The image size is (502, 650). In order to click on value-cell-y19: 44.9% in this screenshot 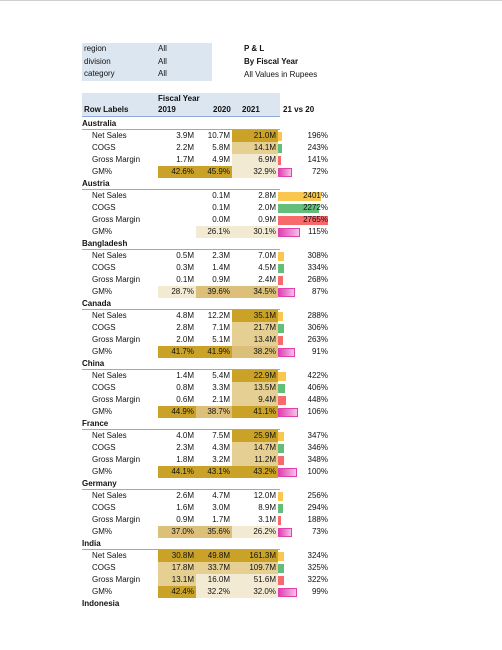, I will do `click(177, 412)`.